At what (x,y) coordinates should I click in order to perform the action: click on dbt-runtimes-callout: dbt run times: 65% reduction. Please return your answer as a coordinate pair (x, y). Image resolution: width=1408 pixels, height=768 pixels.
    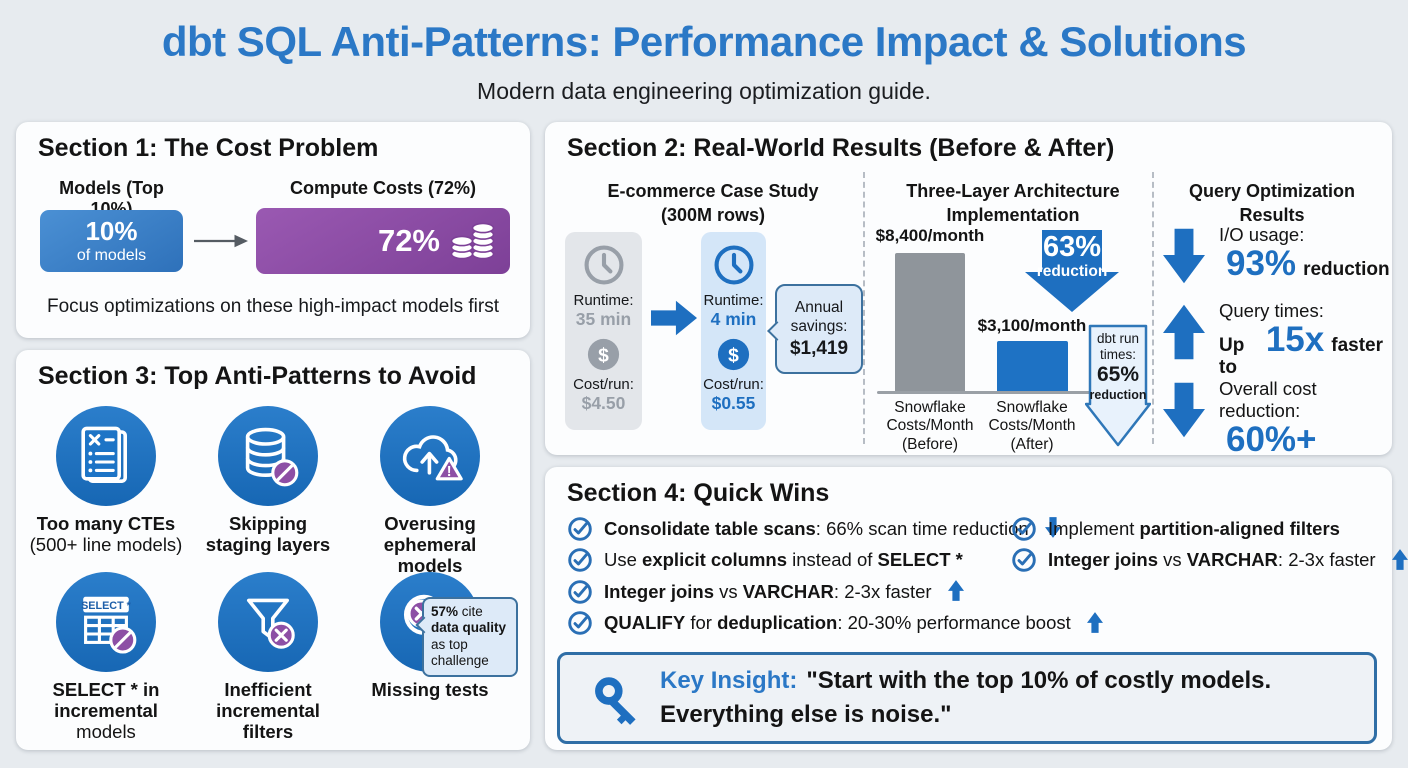
    Looking at the image, I should click on (1118, 386).